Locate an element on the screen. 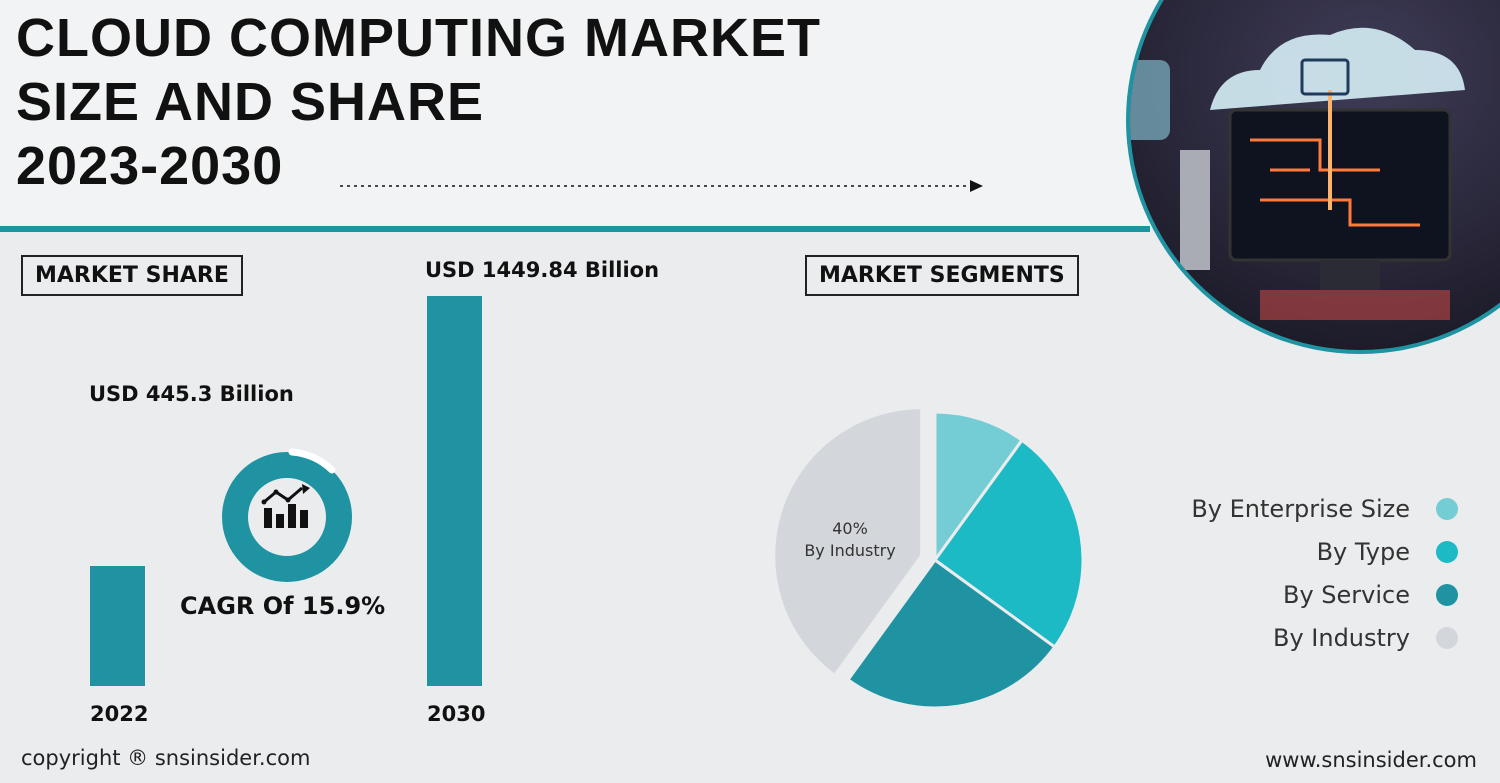 Image resolution: width=1500 pixels, height=783 pixels. legend-item-enterprise-size: By Enterprise Size is located at coordinates (1324, 509).